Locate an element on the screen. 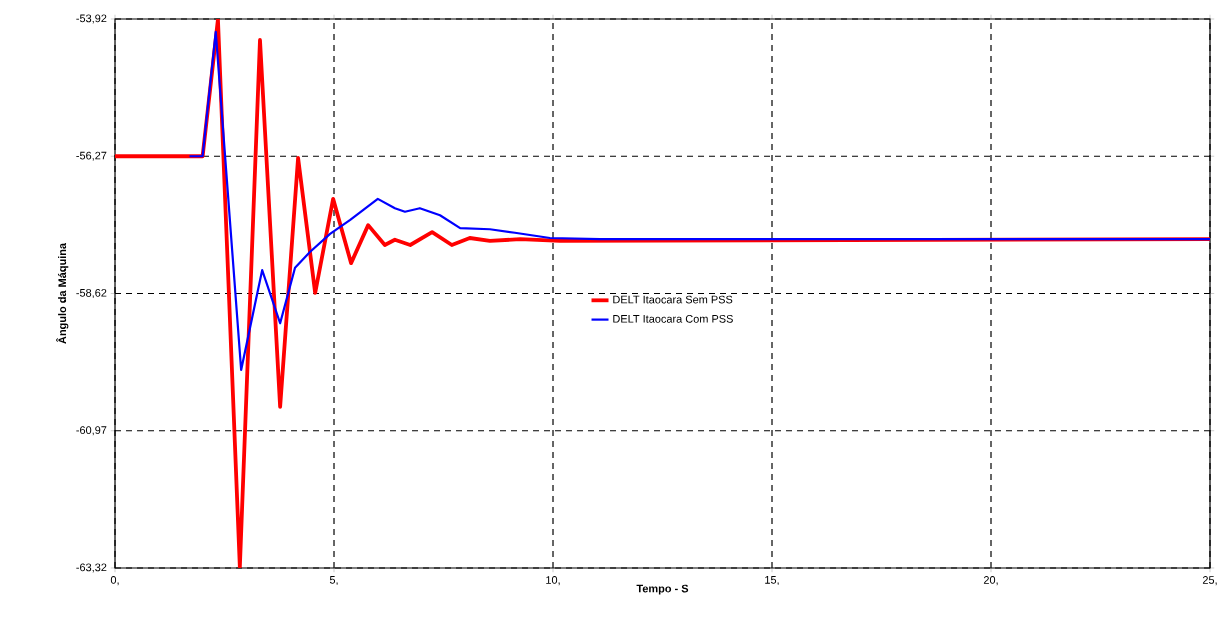 The image size is (1224, 631). x-tick-label: 20, is located at coordinates (990, 581).